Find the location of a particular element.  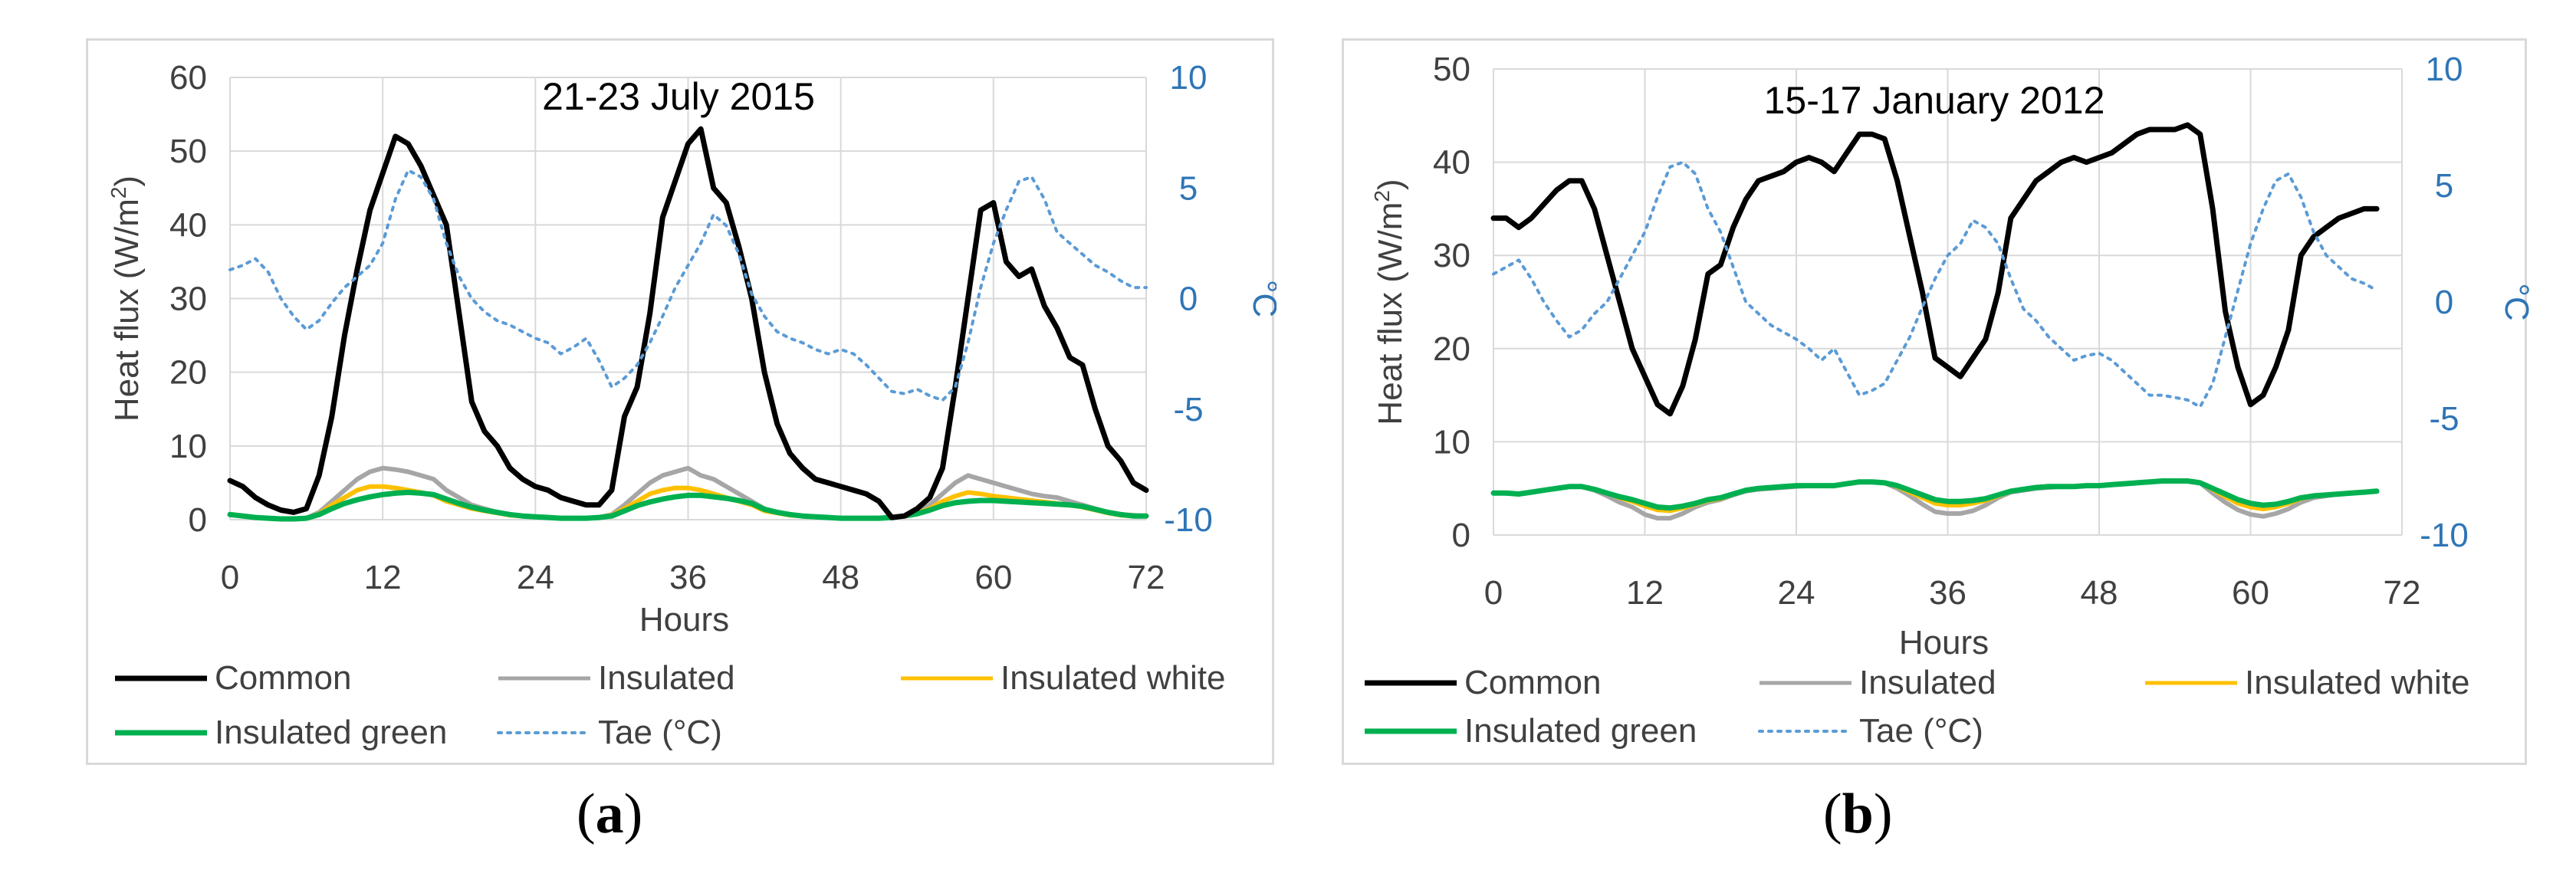

chart-a-ylabel-left-close: ) is located at coordinates (127, 181).